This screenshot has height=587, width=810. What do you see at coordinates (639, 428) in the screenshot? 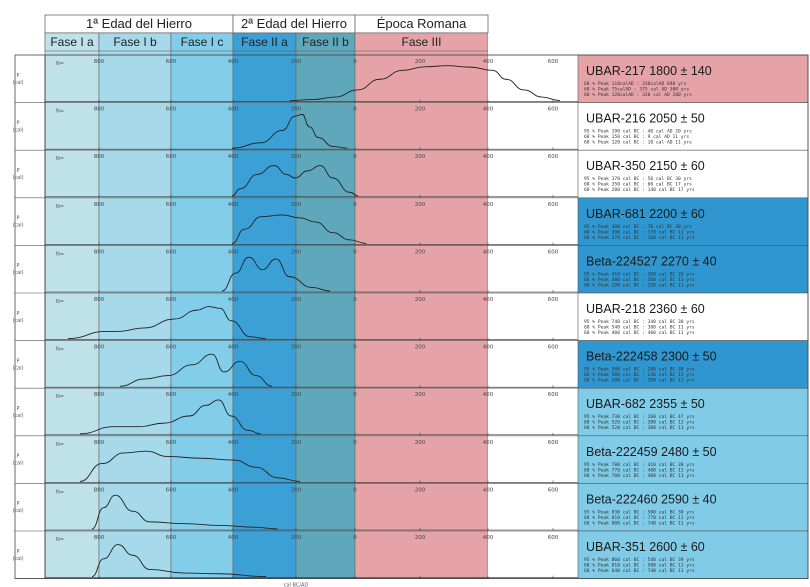
I see `stat-line: 68 % Peak 520 cal BC : 380 cal BC 11 yrs` at bounding box center [639, 428].